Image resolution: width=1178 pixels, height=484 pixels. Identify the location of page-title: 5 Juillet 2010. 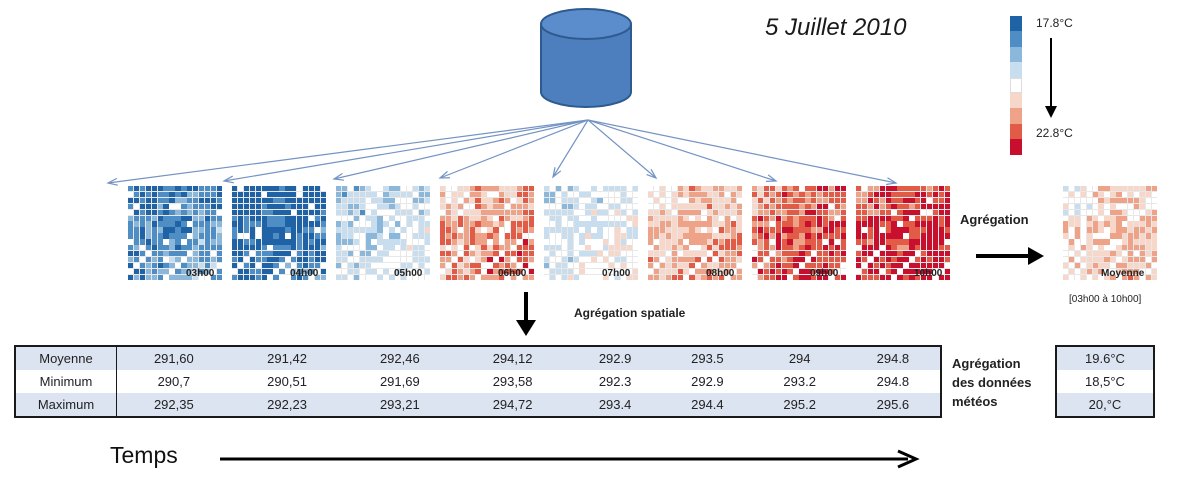
(836, 27).